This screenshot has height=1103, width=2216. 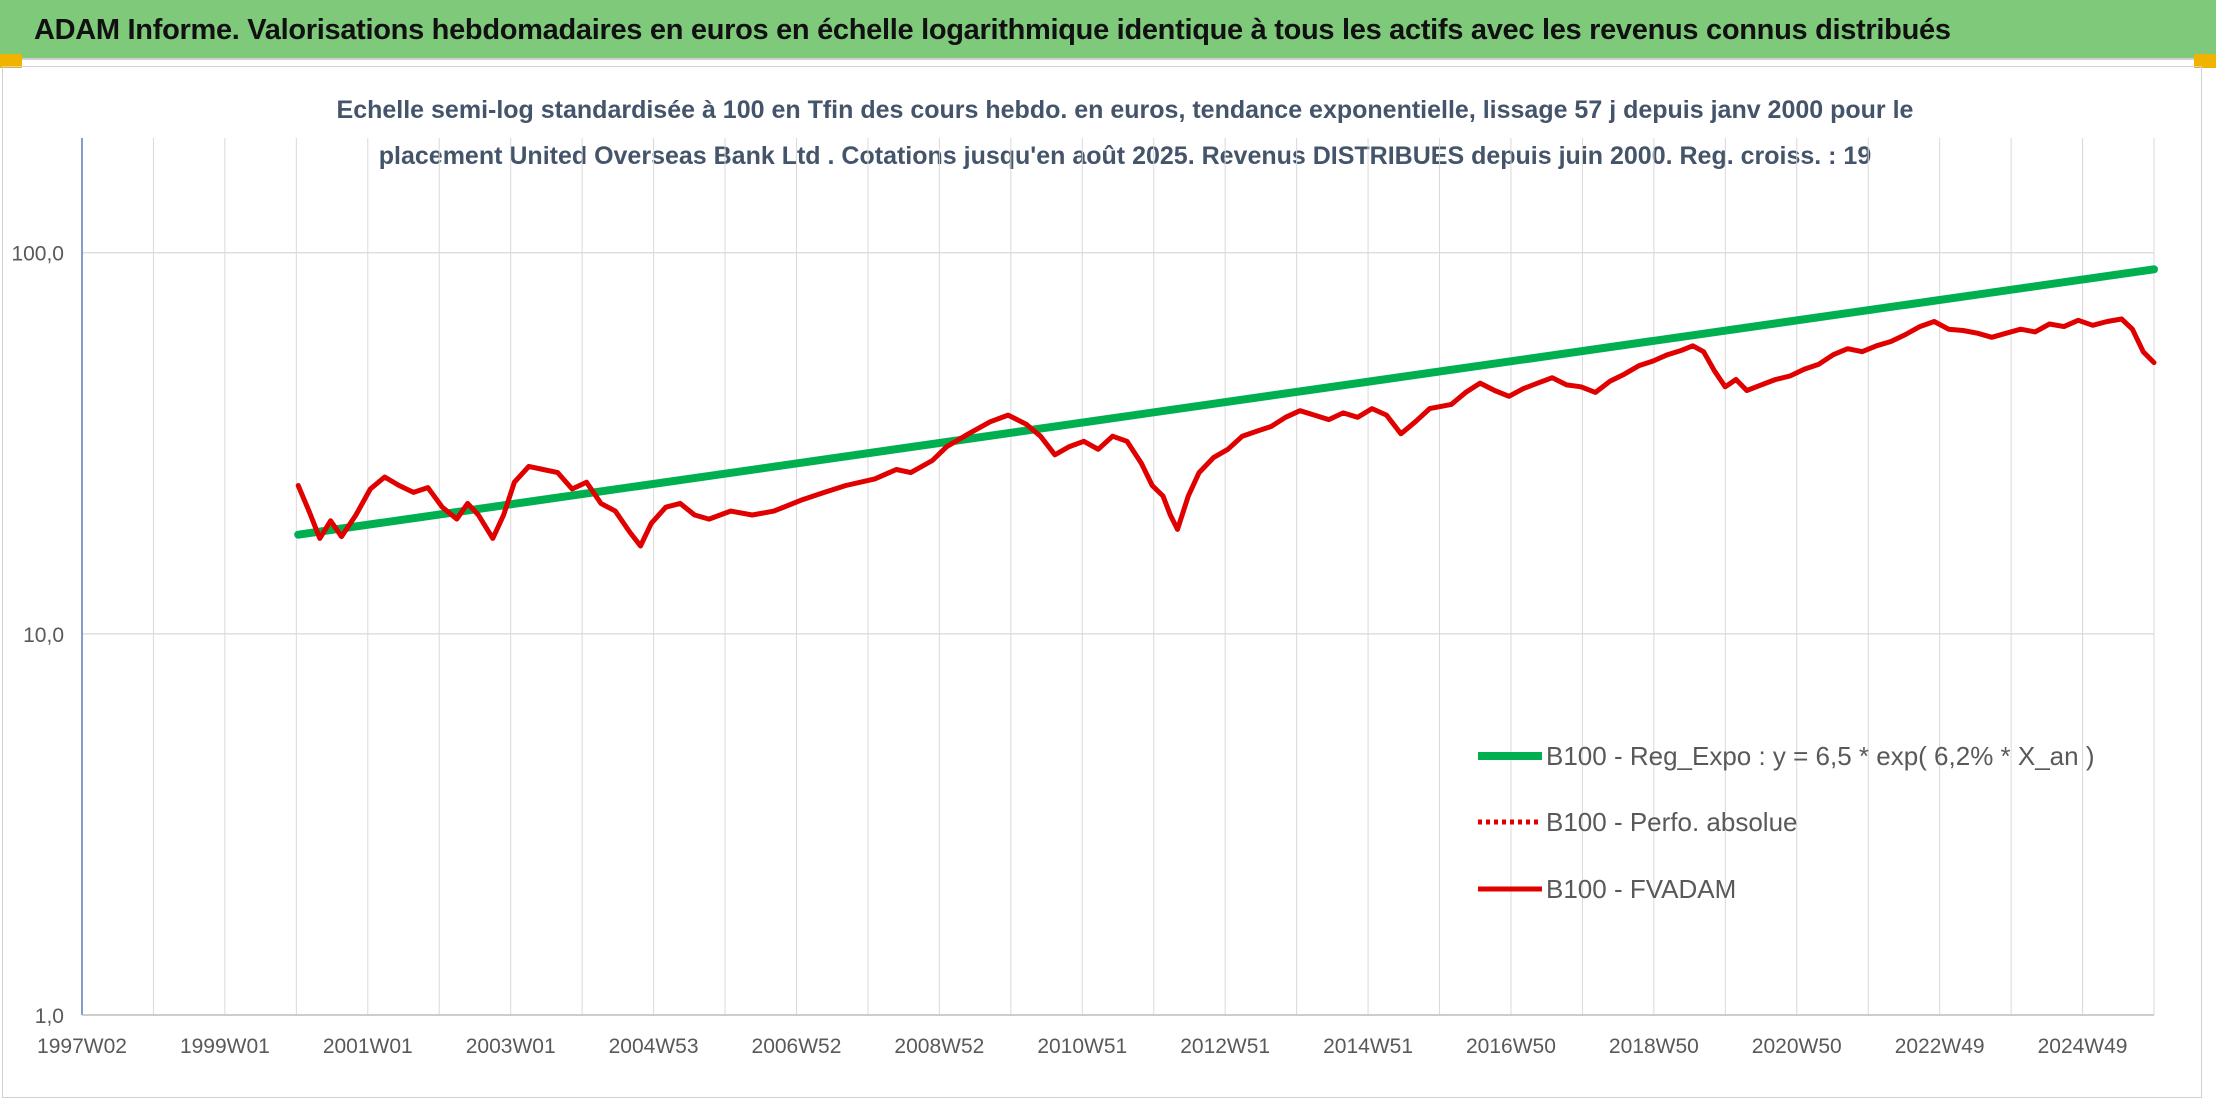 What do you see at coordinates (1654, 1046) in the screenshot?
I see `x-tick-label: 2018W50` at bounding box center [1654, 1046].